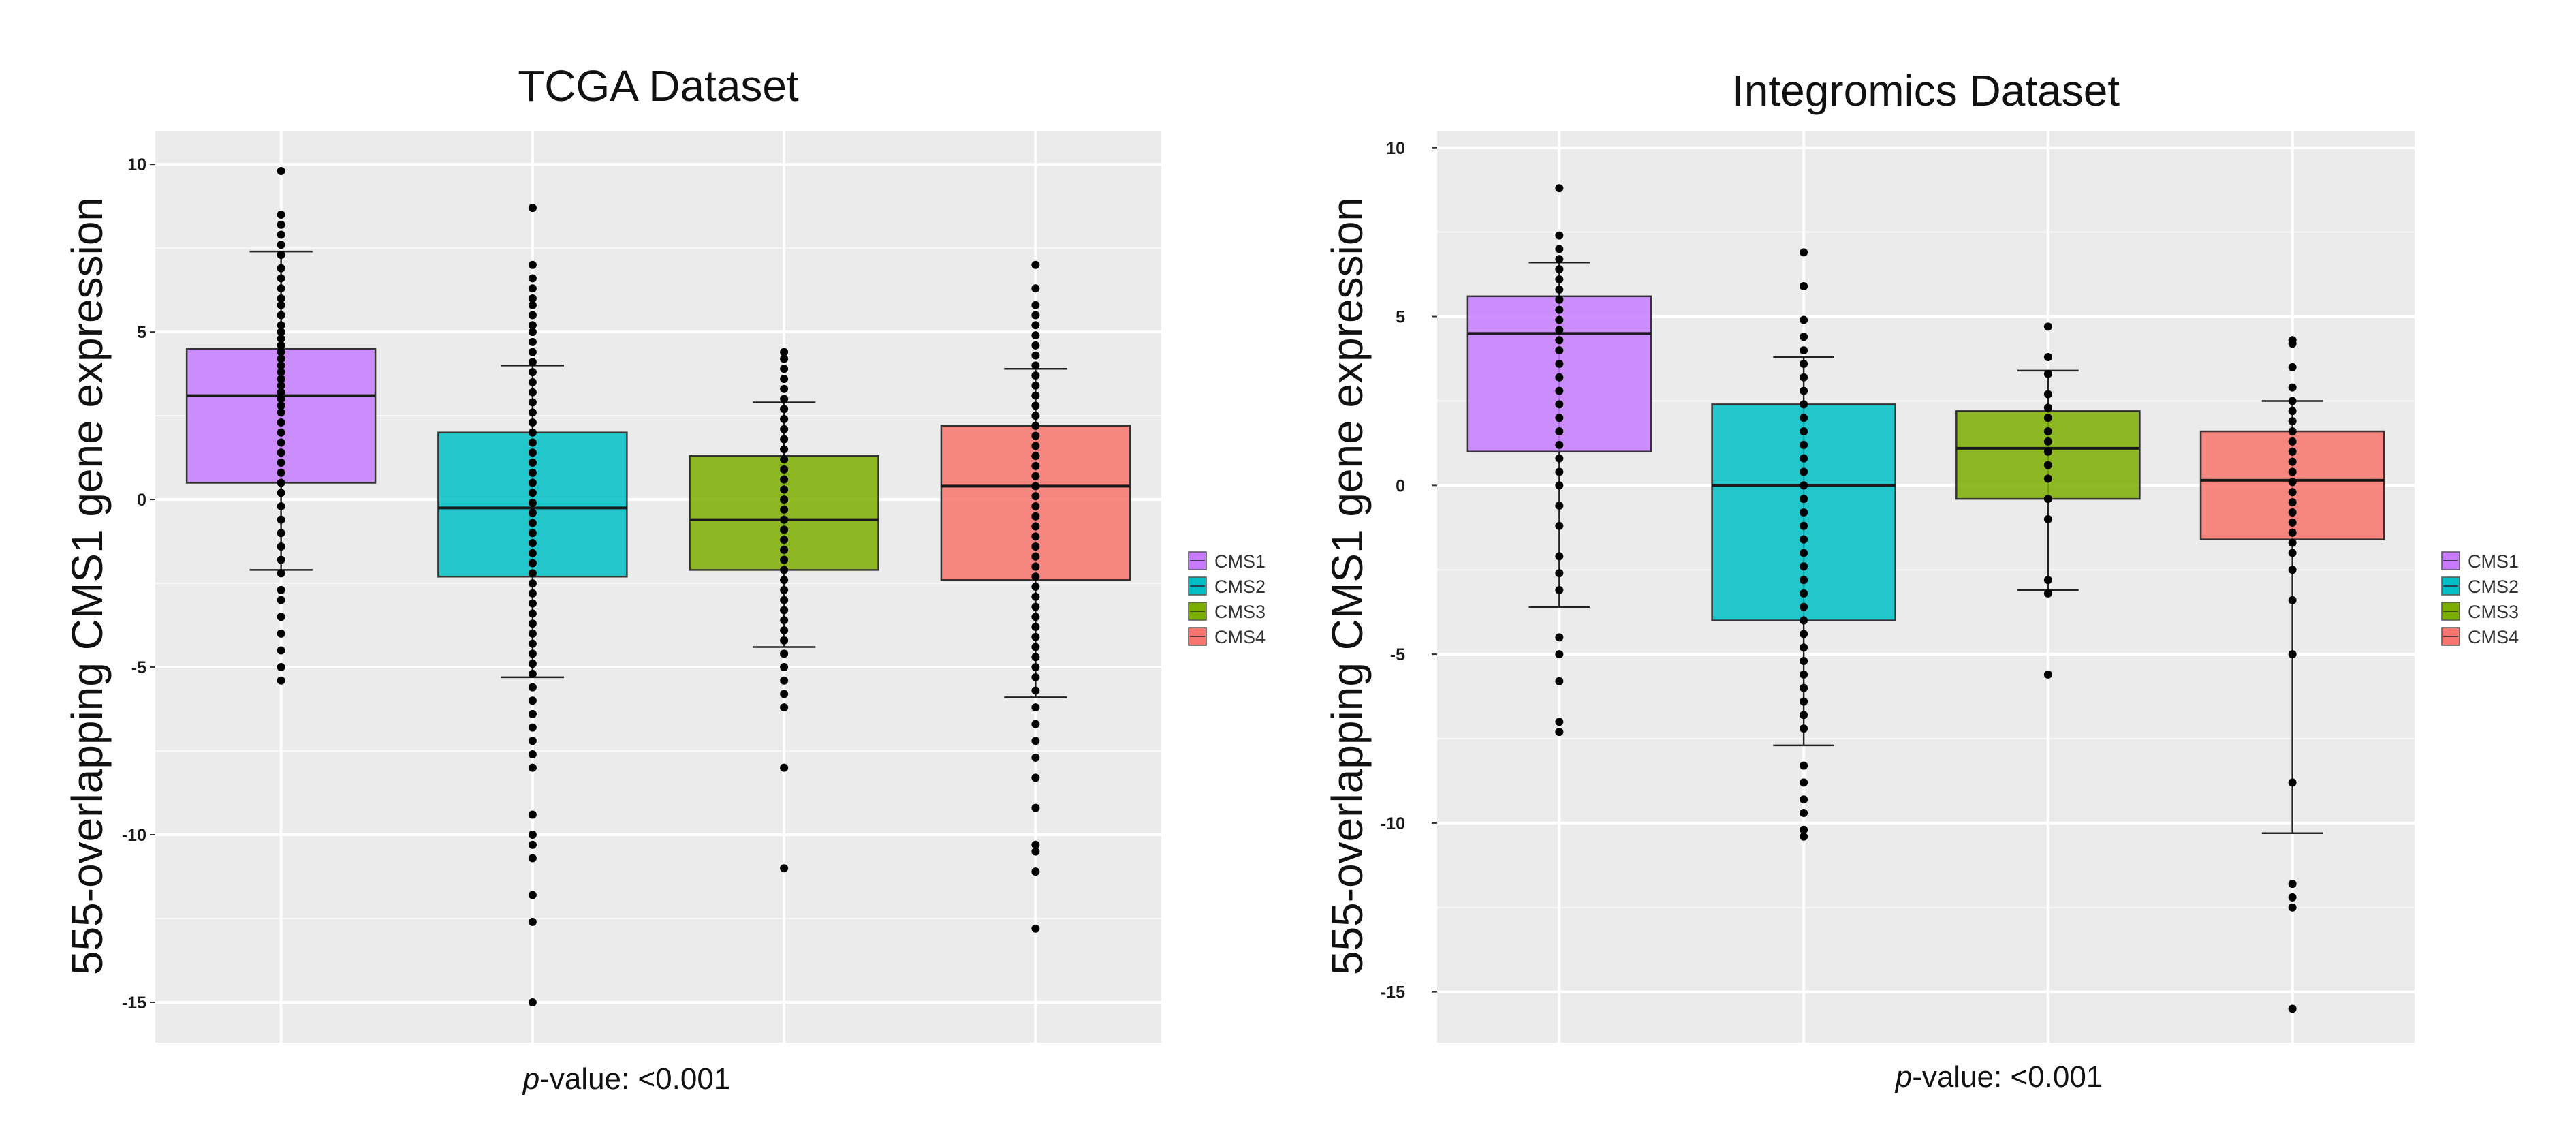 This screenshot has width=2576, height=1140. What do you see at coordinates (784, 611) in the screenshot?
I see `box-cms3` at bounding box center [784, 611].